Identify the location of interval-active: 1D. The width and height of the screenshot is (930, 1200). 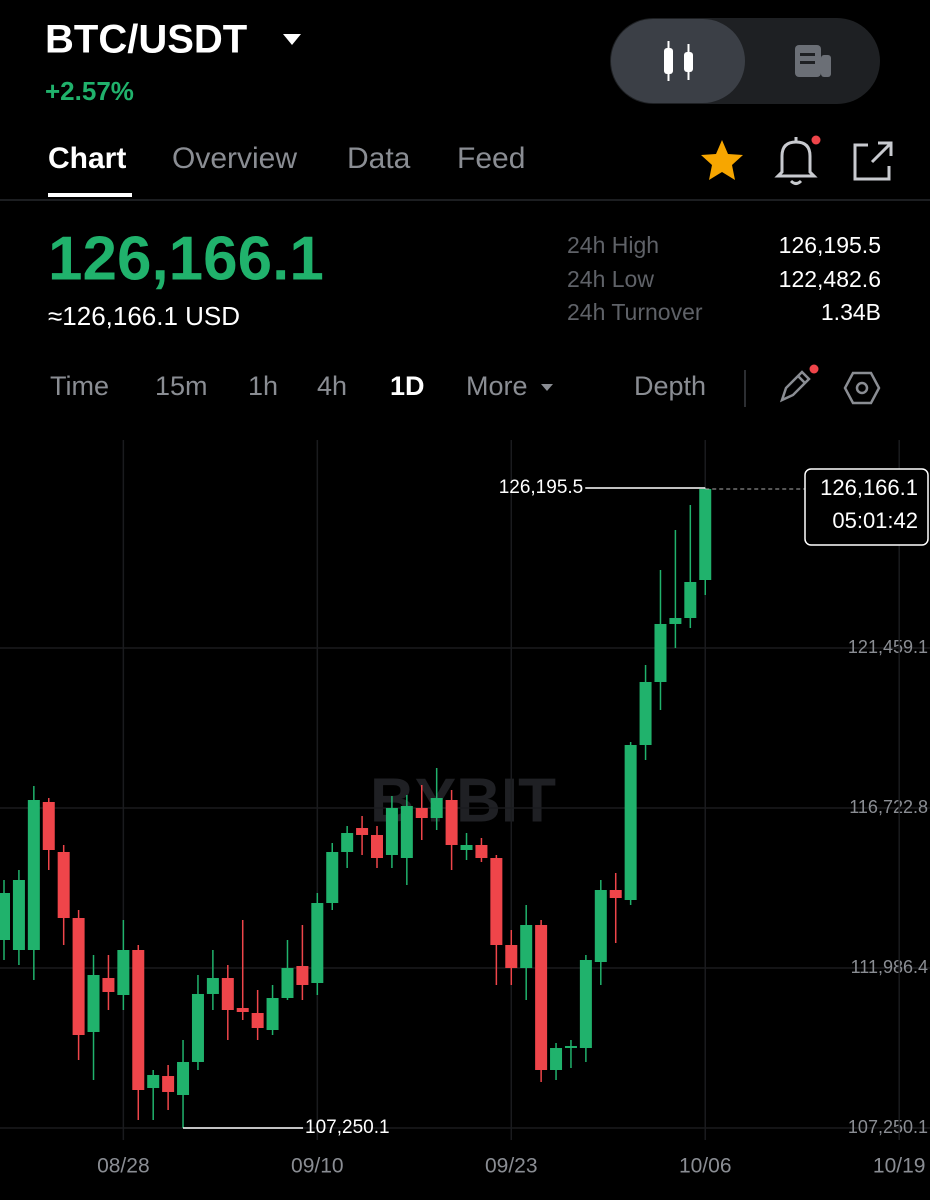
(407, 386).